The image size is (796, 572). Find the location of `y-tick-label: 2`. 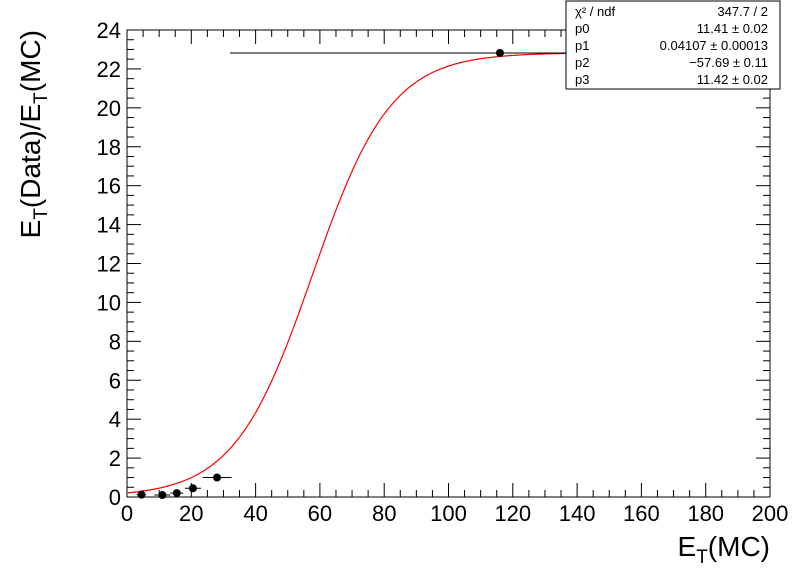

y-tick-label: 2 is located at coordinates (115, 458).